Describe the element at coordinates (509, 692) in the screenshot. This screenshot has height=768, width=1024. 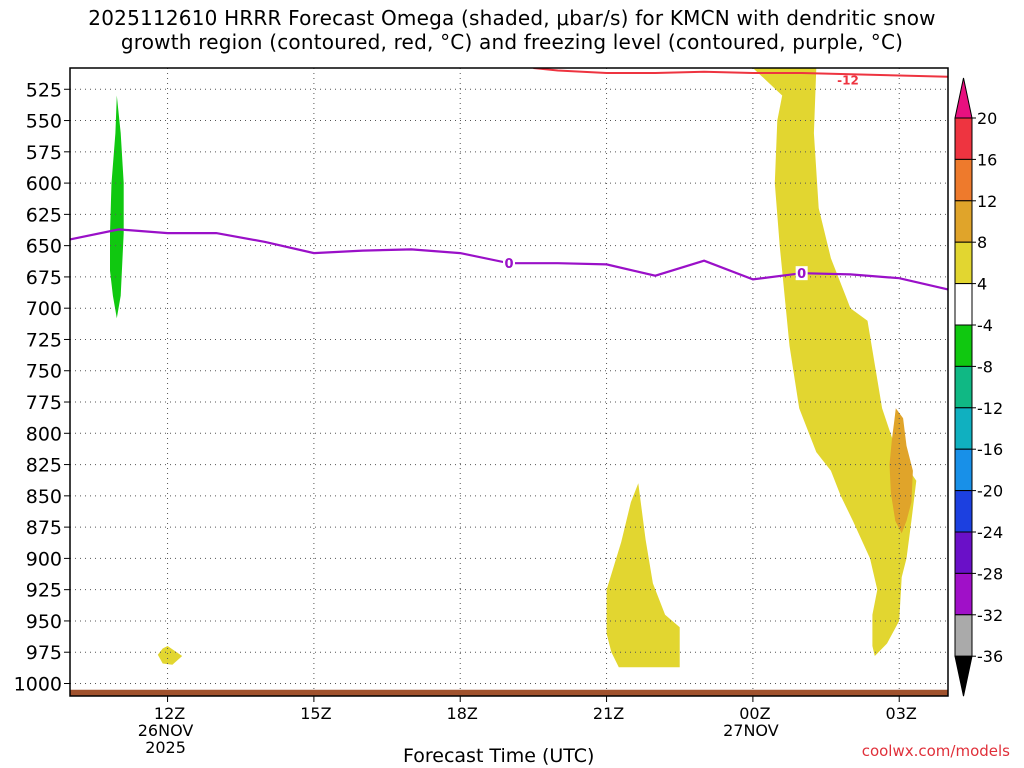
I see `terrain-fill` at that location.